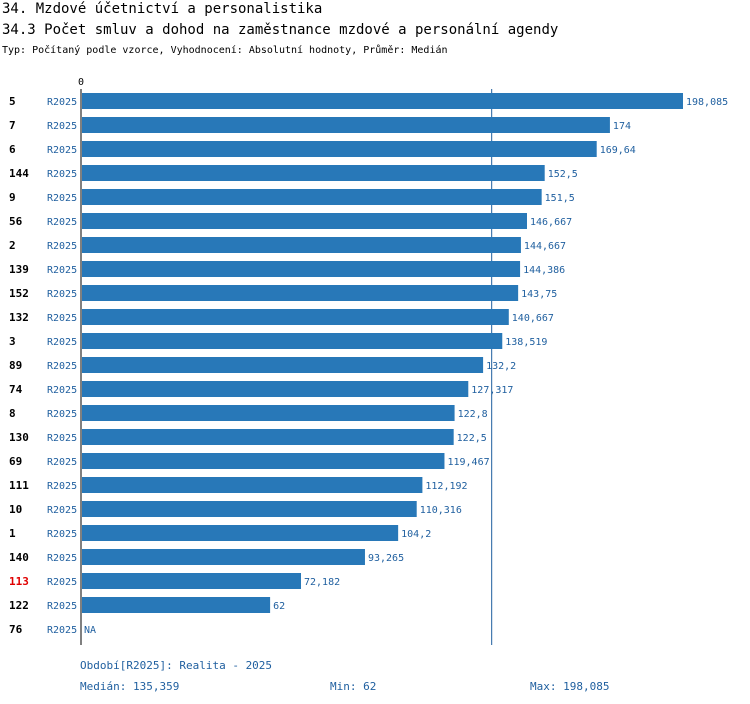 The width and height of the screenshot is (750, 704). I want to click on row-id-label: 76, so click(16, 629).